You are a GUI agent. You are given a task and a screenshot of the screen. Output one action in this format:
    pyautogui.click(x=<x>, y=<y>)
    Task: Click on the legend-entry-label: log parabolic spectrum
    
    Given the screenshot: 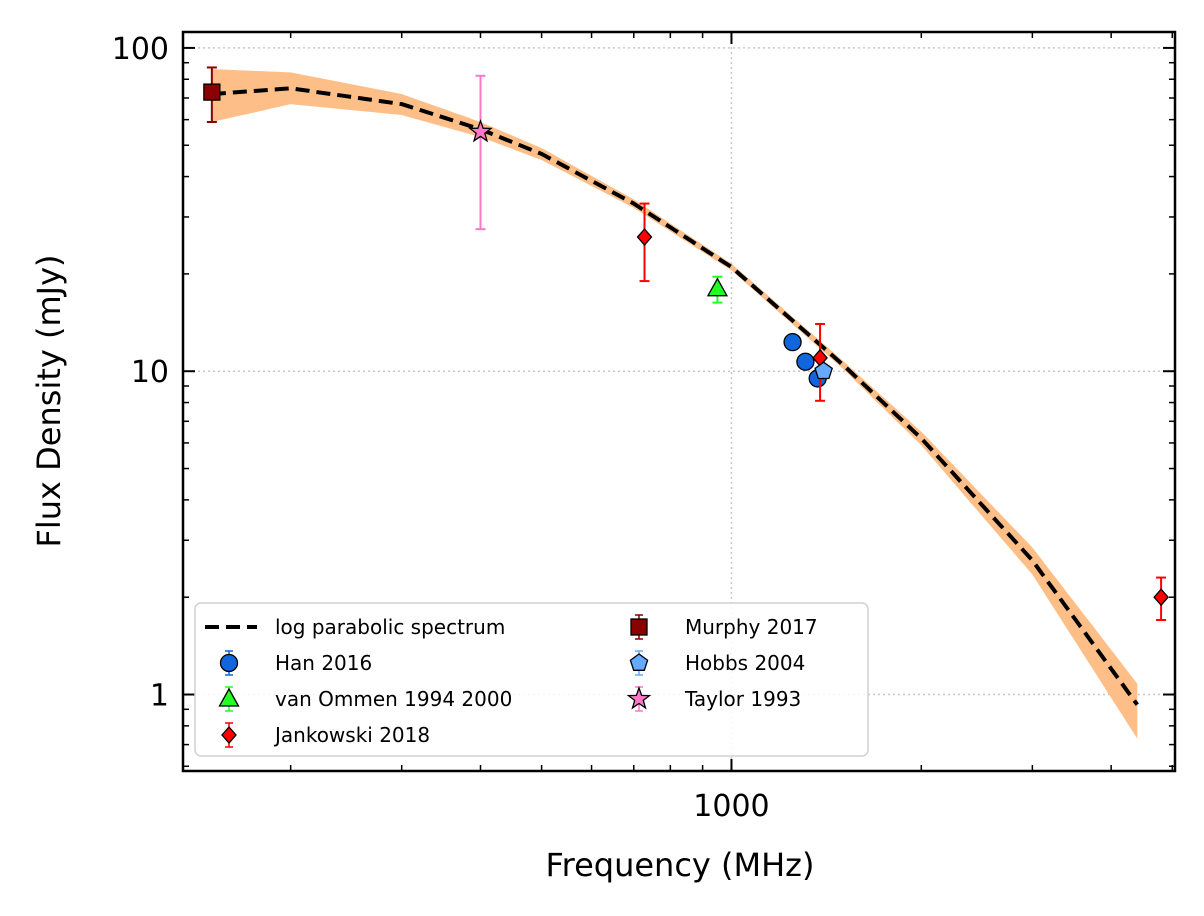 What is the action you would take?
    pyautogui.click(x=390, y=627)
    